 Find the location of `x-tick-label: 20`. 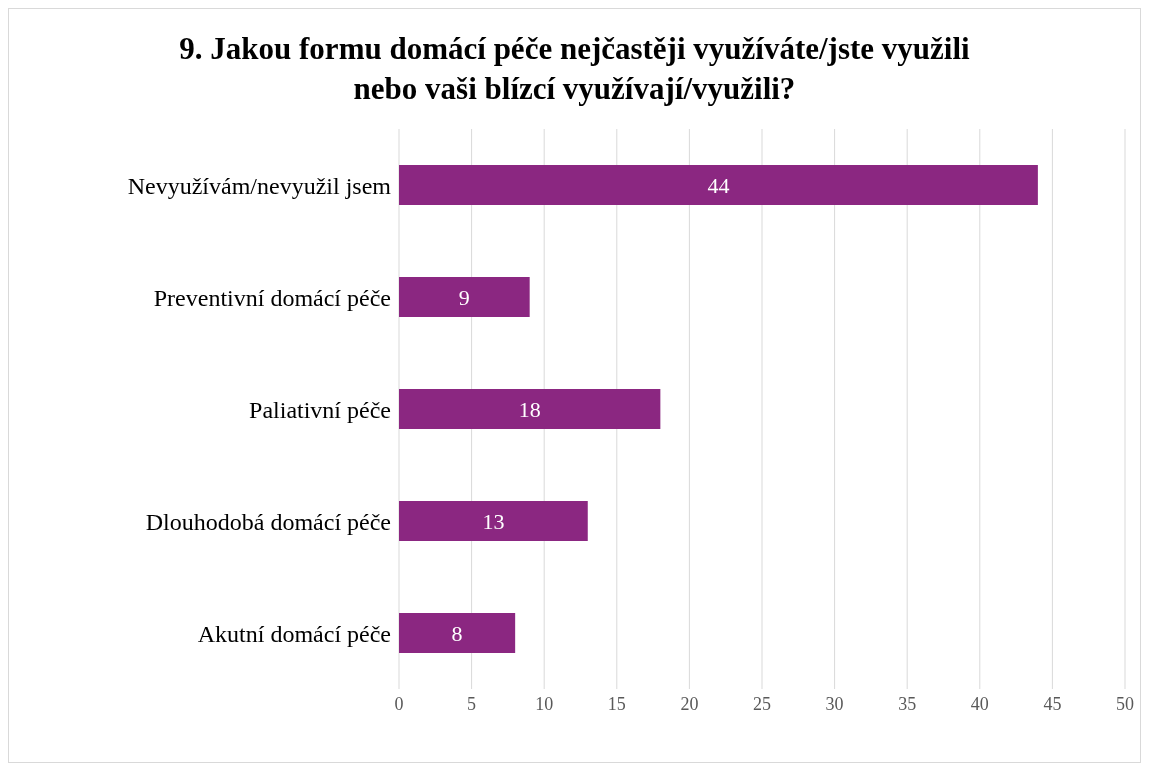

x-tick-label: 20 is located at coordinates (689, 703).